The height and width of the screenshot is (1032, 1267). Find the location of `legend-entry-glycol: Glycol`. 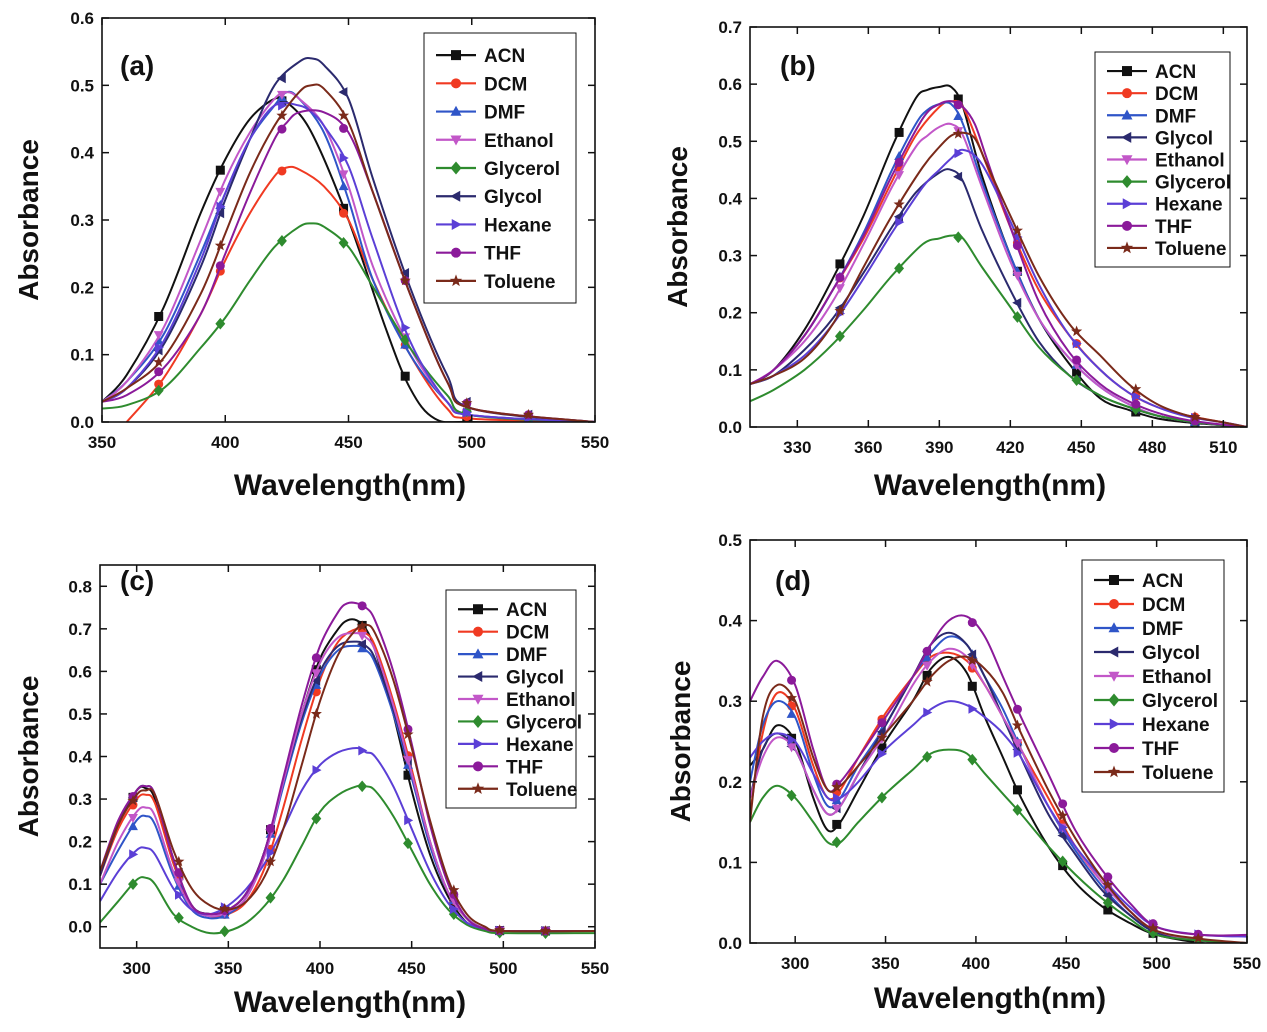

legend-entry-glycol: Glycol is located at coordinates (1171, 653).